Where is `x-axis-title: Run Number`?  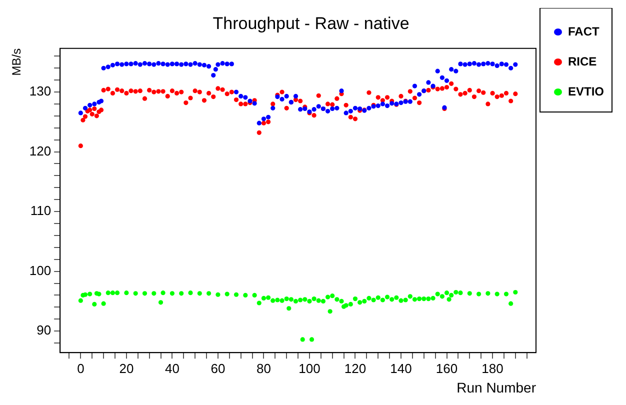
x-axis-title: Run Number is located at coordinates (496, 387).